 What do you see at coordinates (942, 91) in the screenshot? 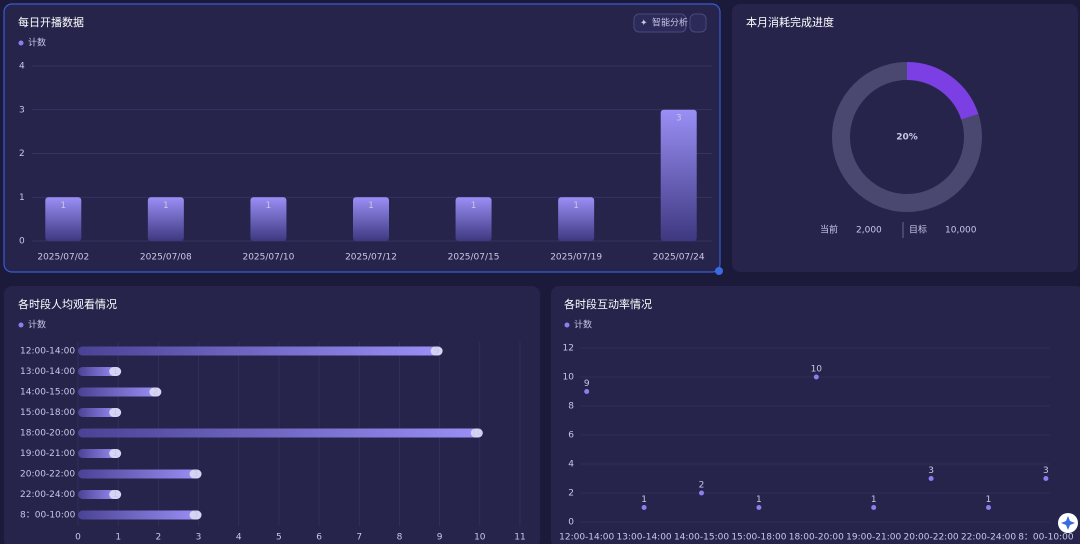
I see `gauge-arc` at bounding box center [942, 91].